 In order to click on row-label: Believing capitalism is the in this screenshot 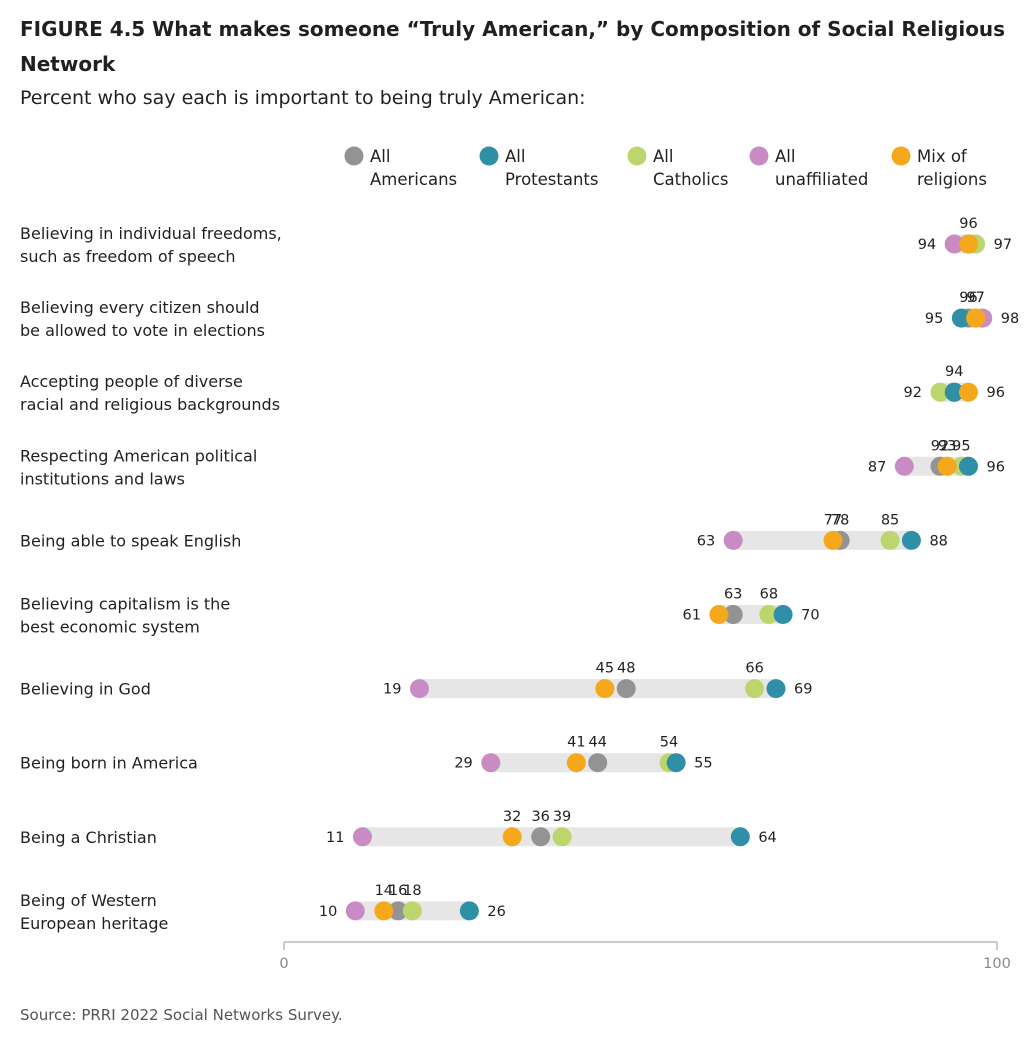, I will do `click(125, 604)`.